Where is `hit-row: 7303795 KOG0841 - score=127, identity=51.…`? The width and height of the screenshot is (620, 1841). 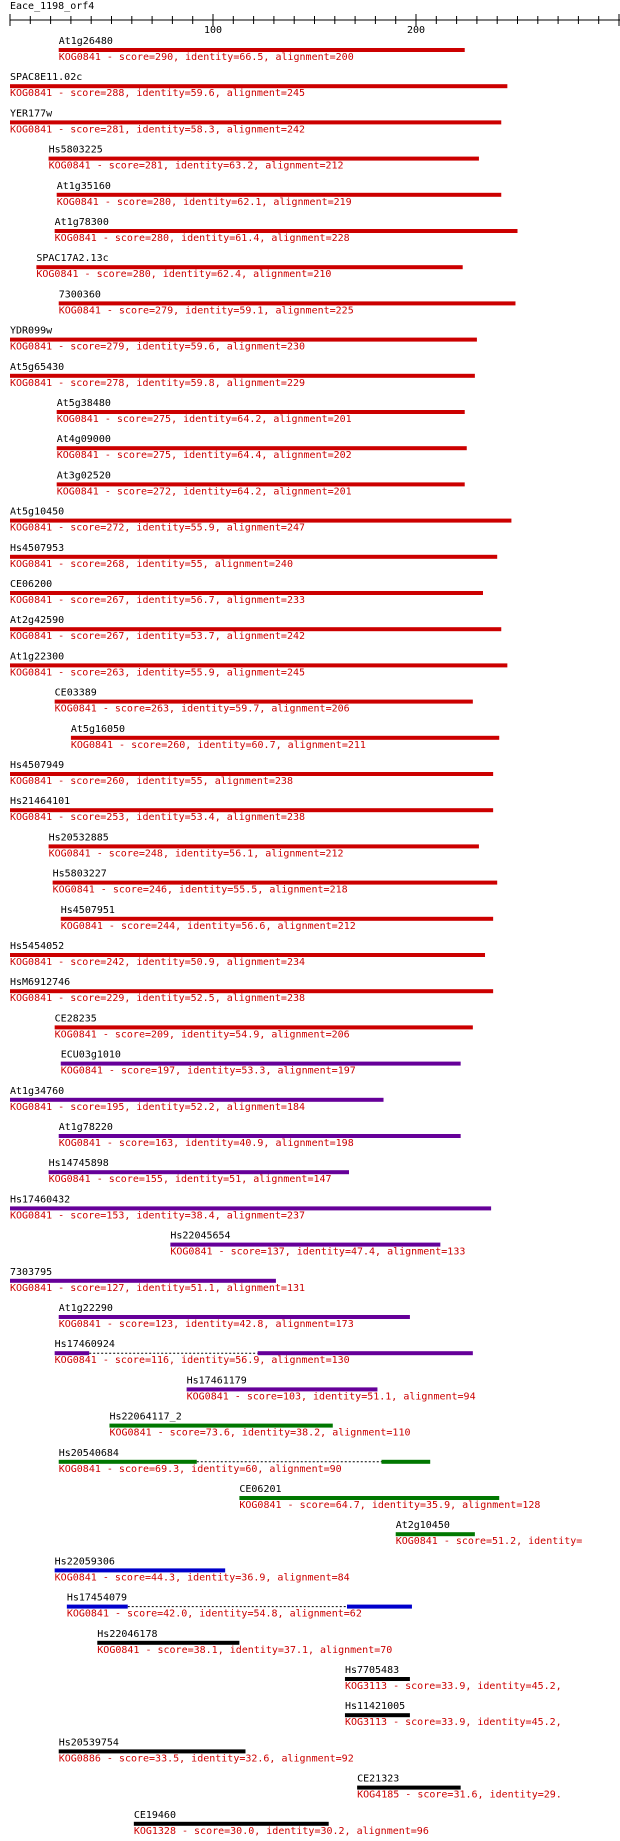
hit-row: 7303795 KOG0841 - score=127, identity=51.… is located at coordinates (157, 1280).